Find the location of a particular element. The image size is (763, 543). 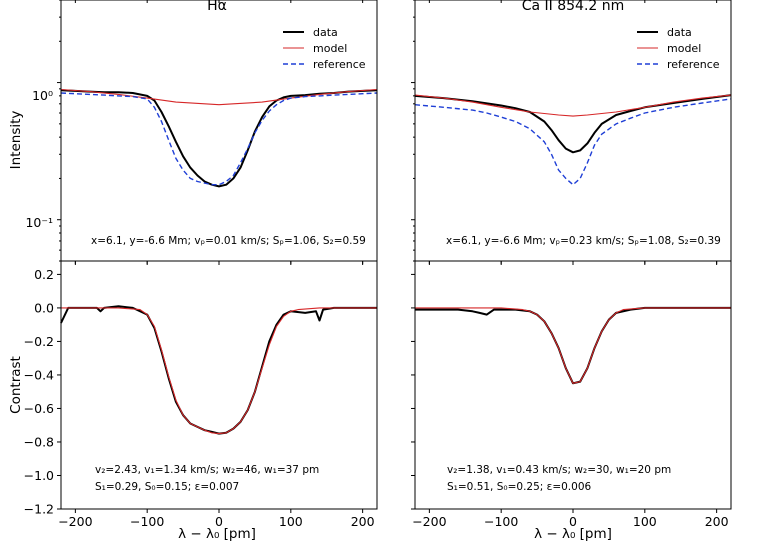

ha-legend: data model reference is located at coordinates (324, 48).